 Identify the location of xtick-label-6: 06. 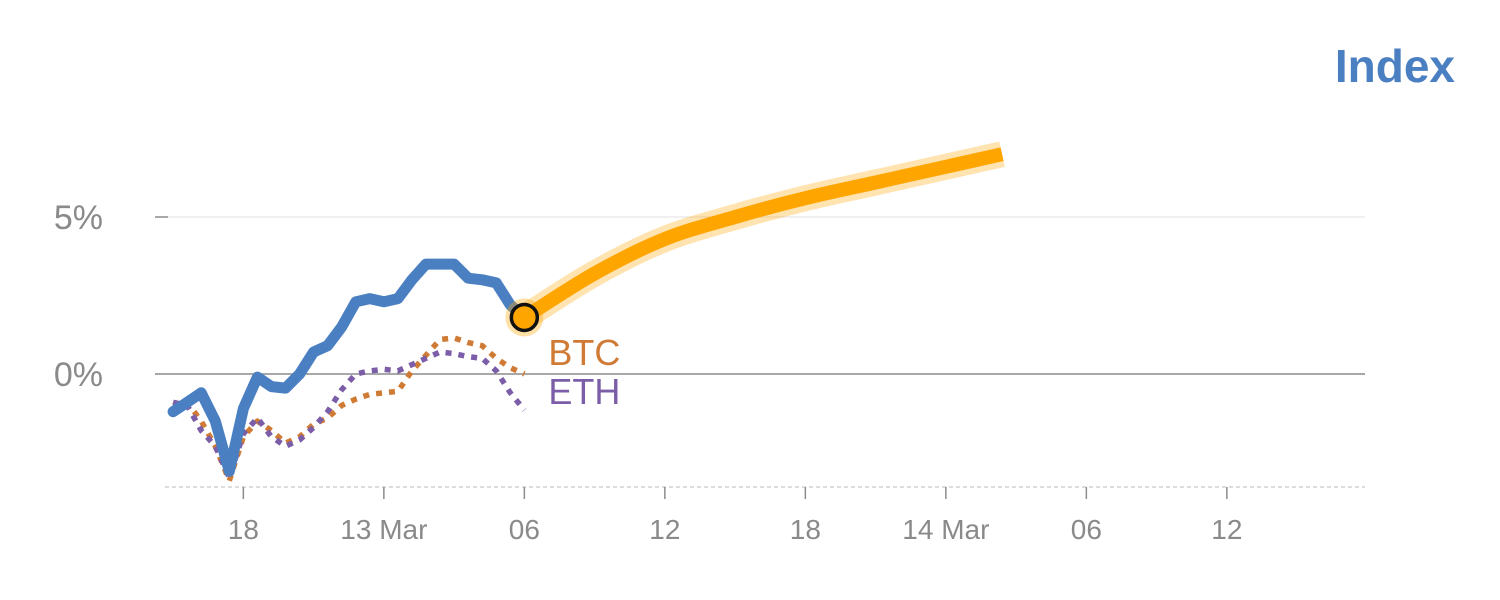
(1086, 529).